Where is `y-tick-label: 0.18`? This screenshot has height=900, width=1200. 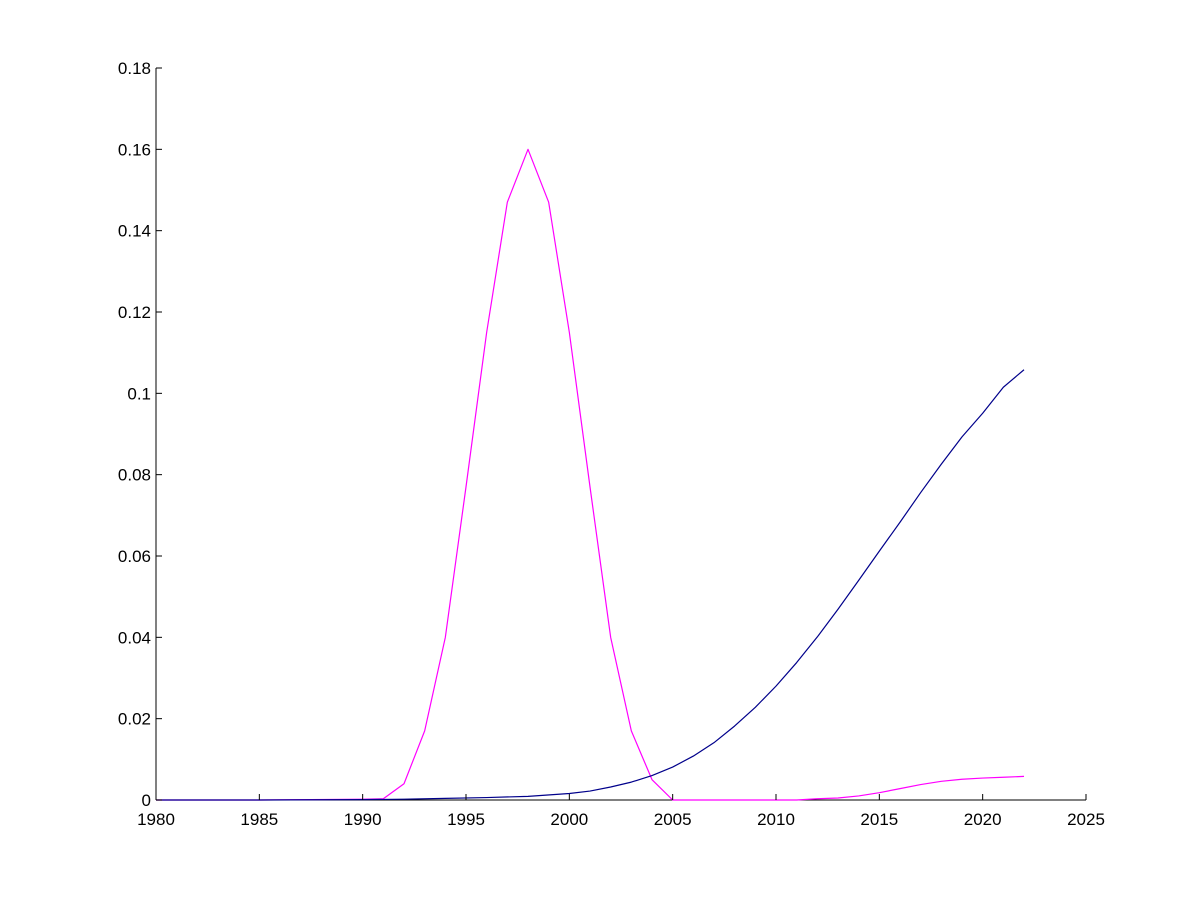
y-tick-label: 0.18 is located at coordinates (134, 68).